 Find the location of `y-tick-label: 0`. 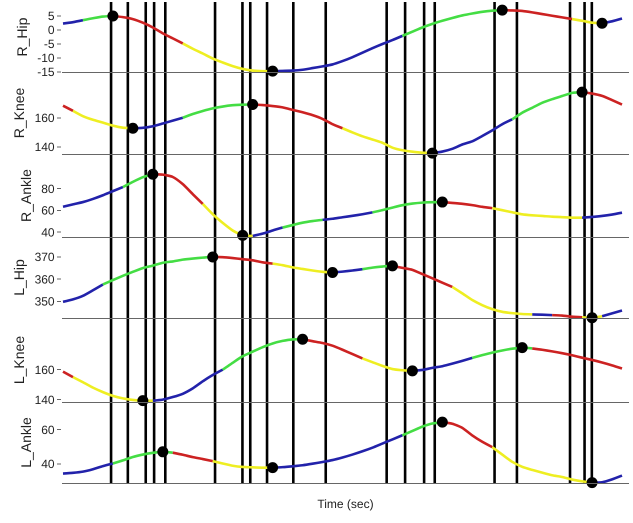

y-tick-label: 0 is located at coordinates (51, 30).